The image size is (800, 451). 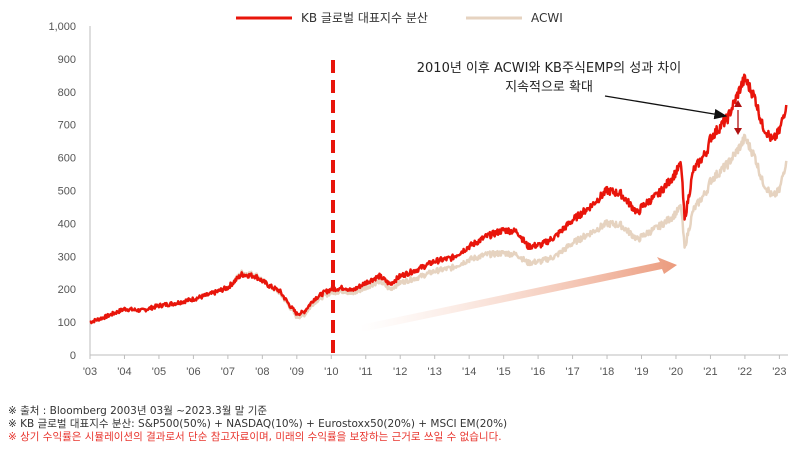 What do you see at coordinates (503, 372) in the screenshot?
I see `x-tick-label: '15` at bounding box center [503, 372].